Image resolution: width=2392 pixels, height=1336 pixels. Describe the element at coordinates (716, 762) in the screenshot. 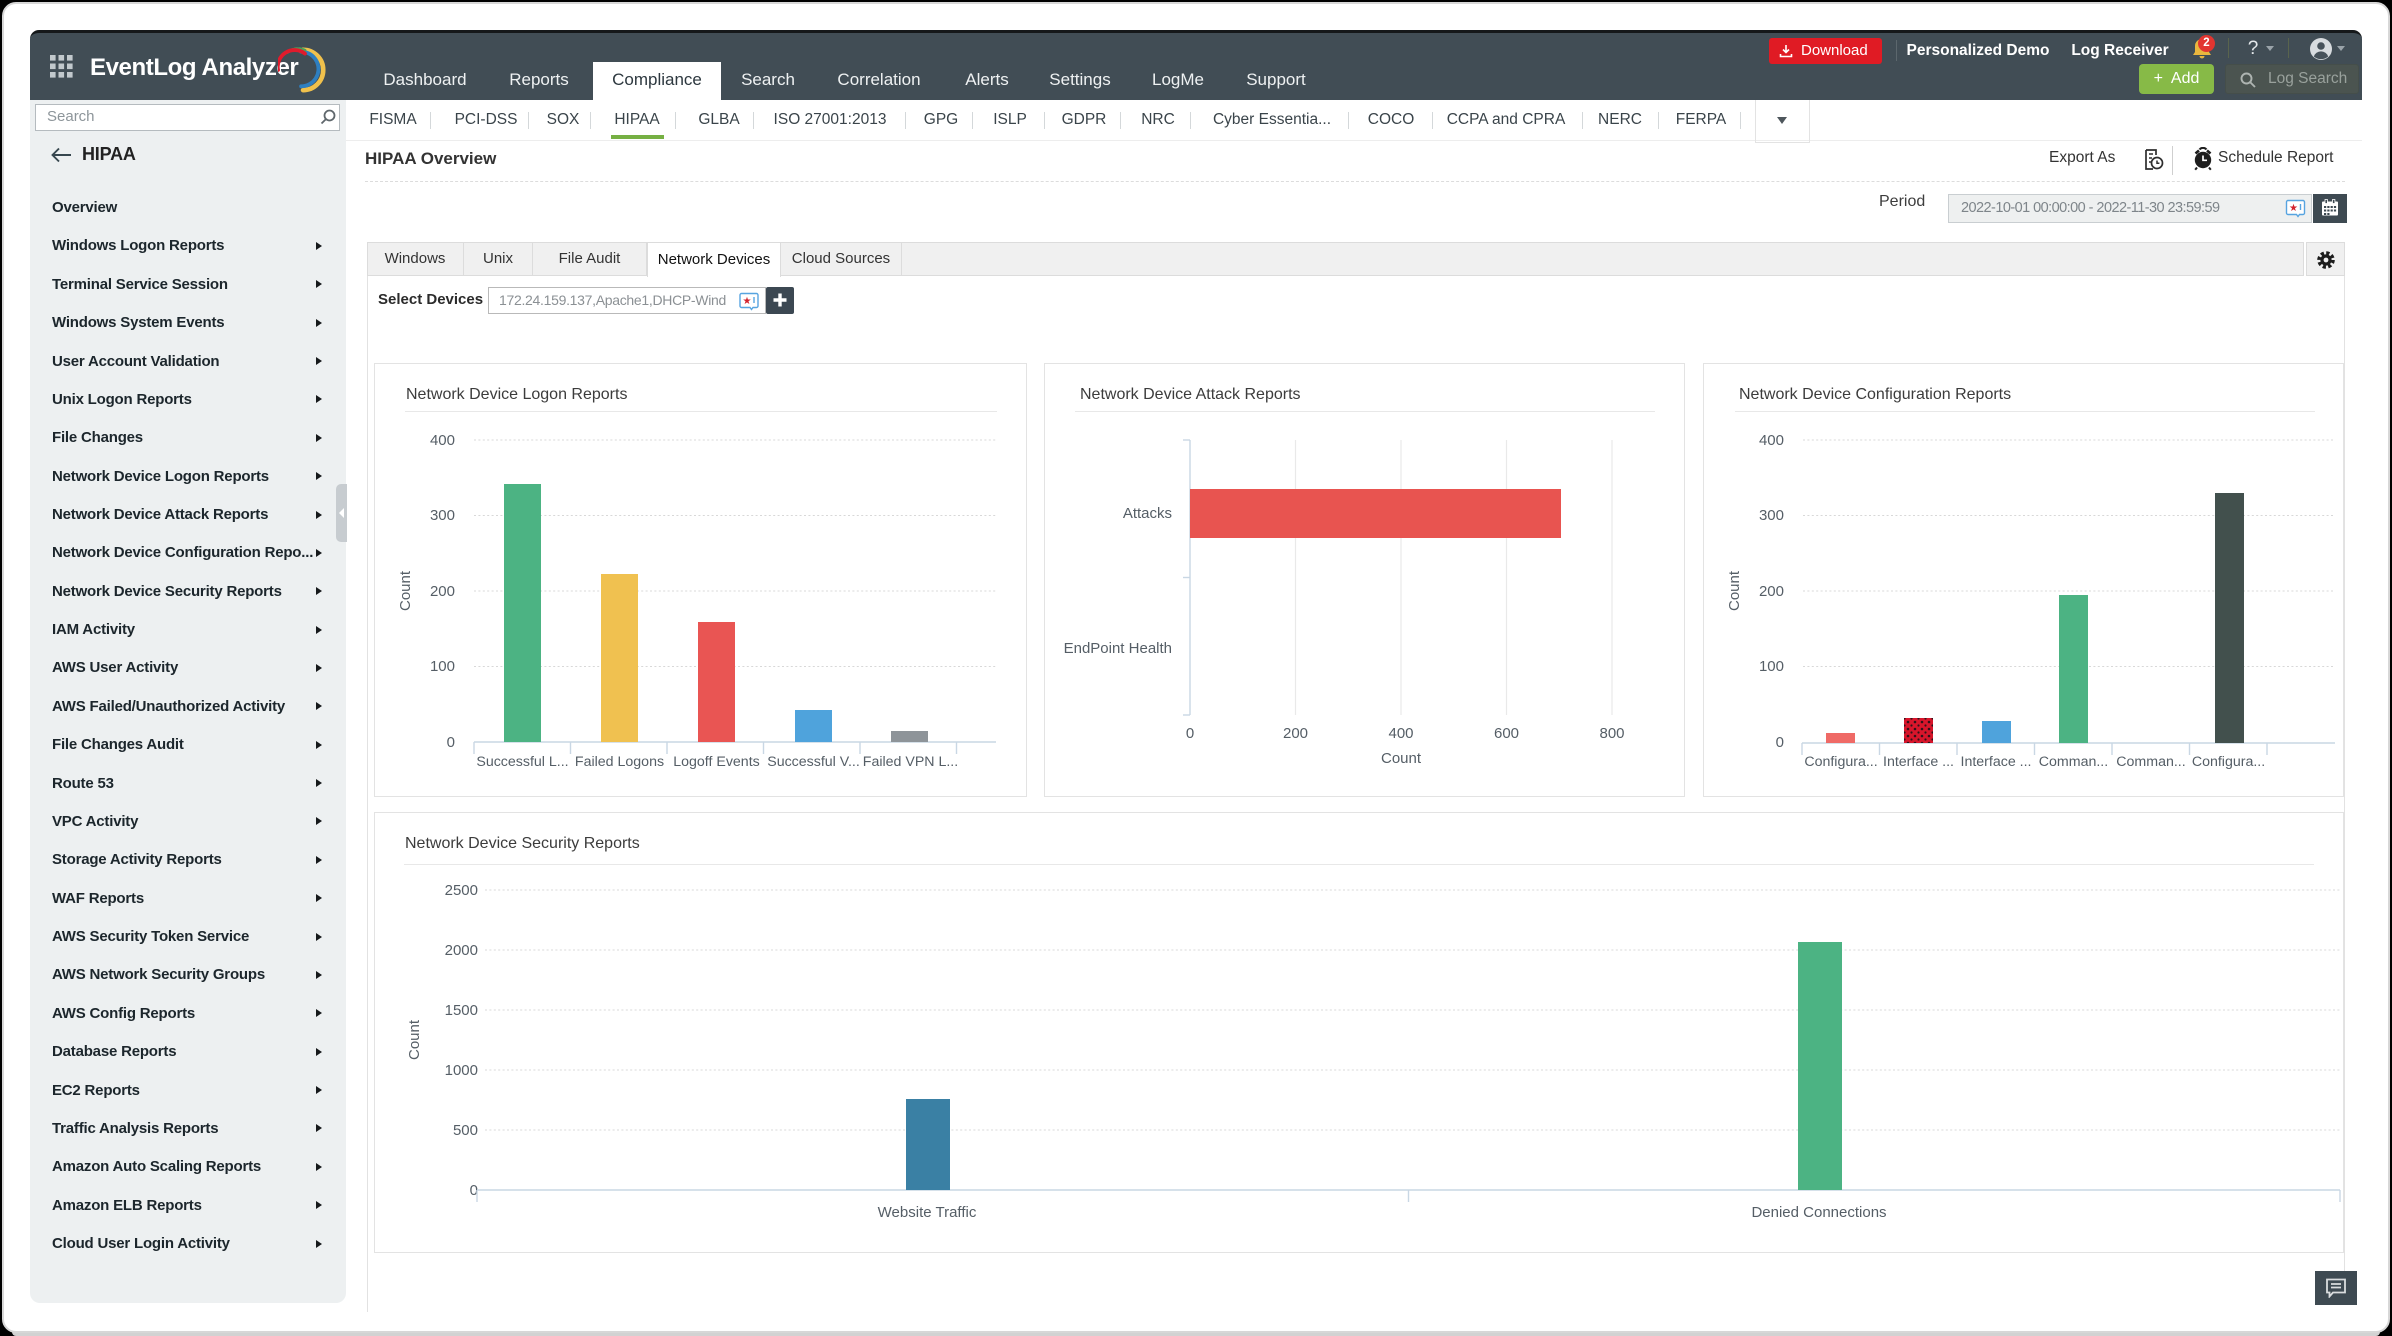

I see `svg-text: Logoff Events` at that location.